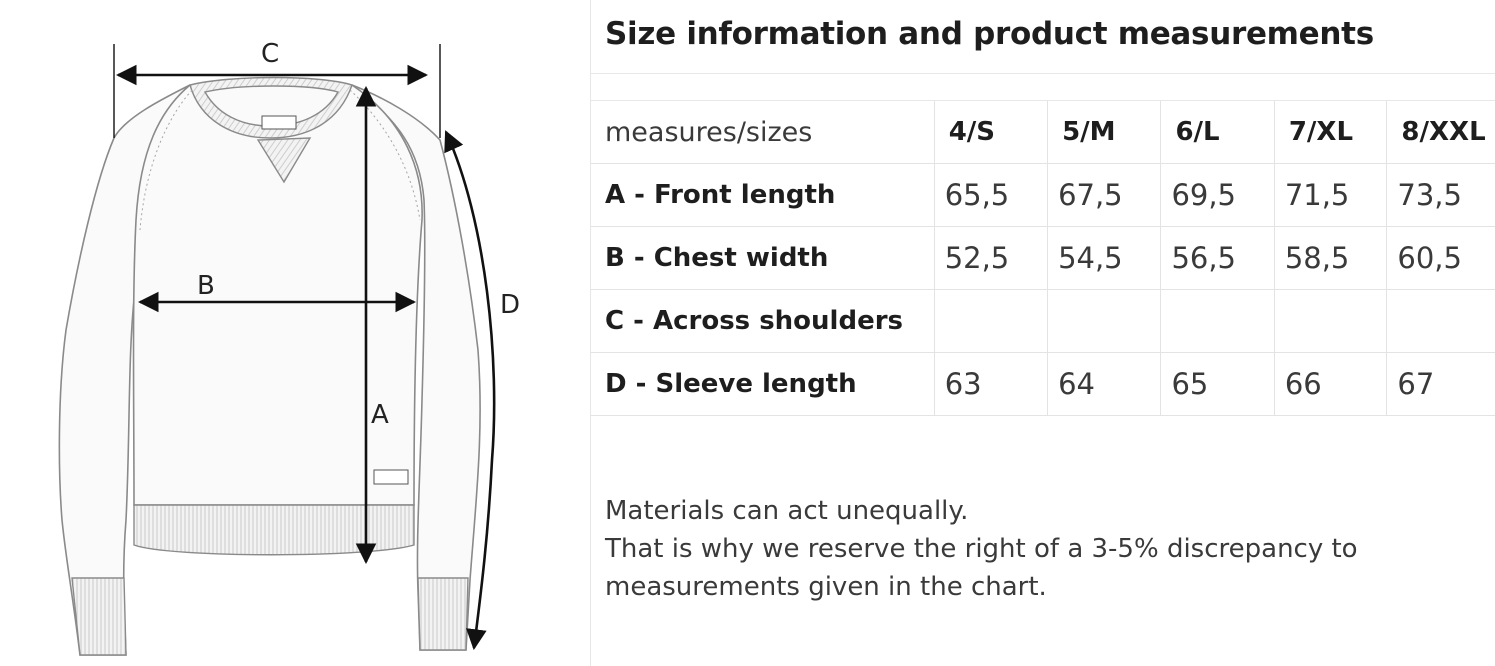 The width and height of the screenshot is (1495, 666). Describe the element at coordinates (1440, 384) in the screenshot. I see `table-cell: 67` at that location.